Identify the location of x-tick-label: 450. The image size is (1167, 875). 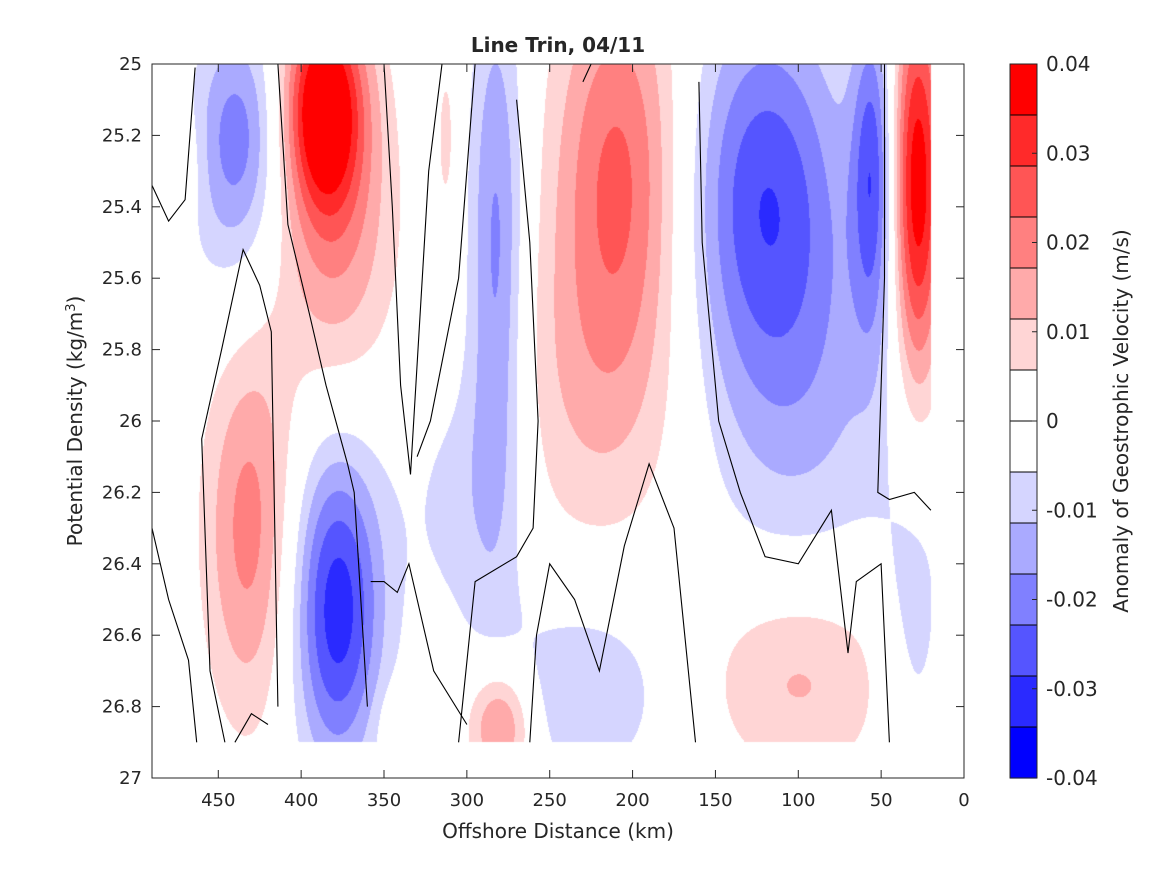
(218, 800).